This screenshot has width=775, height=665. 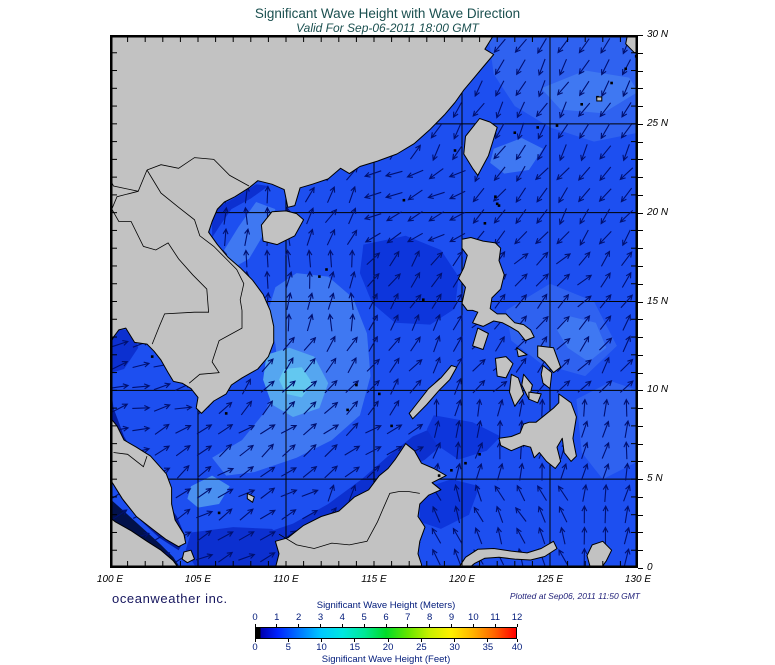 I want to click on feet-tick-value: 35, so click(x=488, y=647).